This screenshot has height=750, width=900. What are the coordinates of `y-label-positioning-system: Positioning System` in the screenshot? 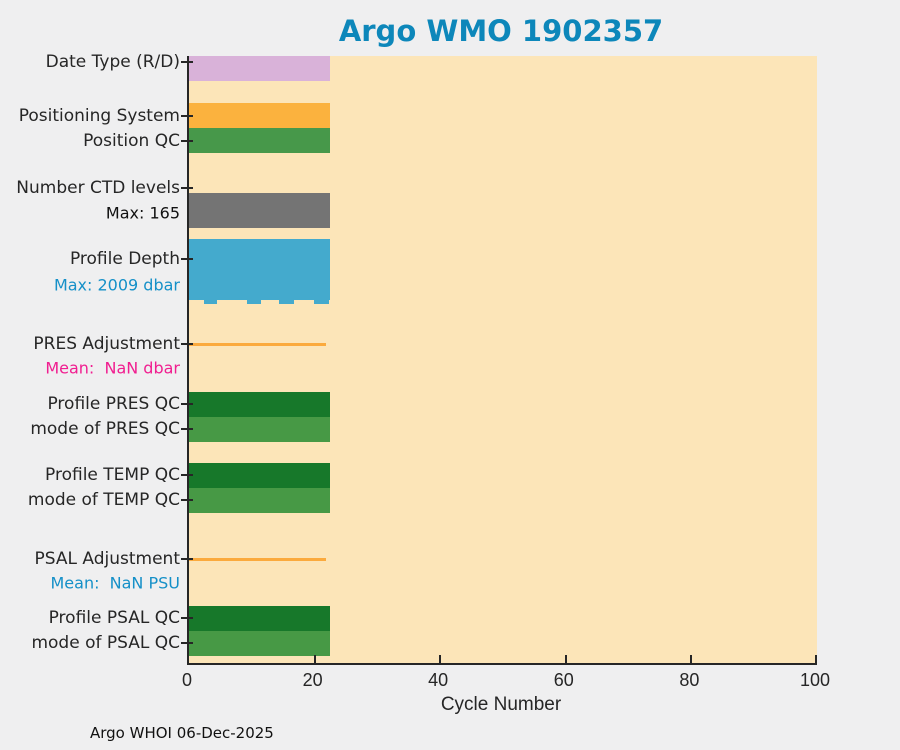 It's located at (99, 116).